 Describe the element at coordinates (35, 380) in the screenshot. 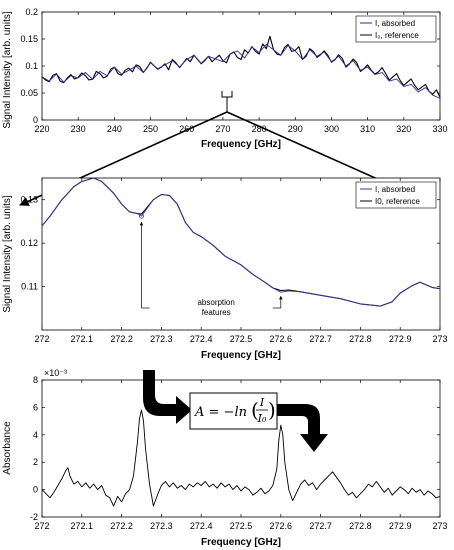

I see `y-tick-label-absorbance: 8` at that location.